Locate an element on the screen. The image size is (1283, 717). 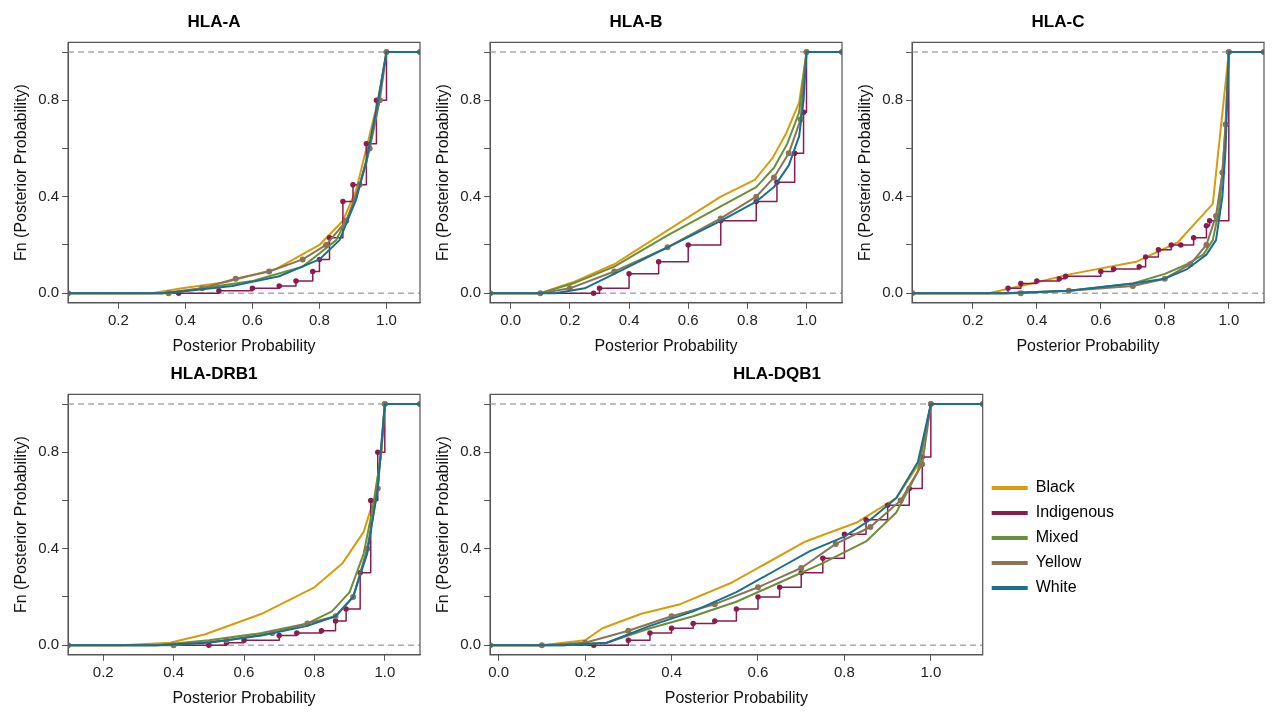
legend-label: Yellow is located at coordinates (1058, 562).